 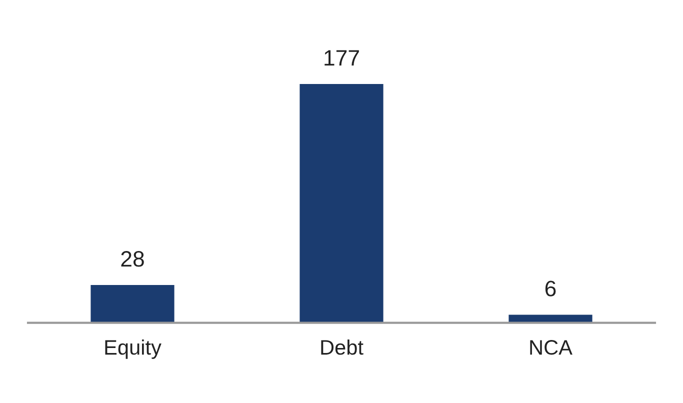 What do you see at coordinates (133, 349) in the screenshot?
I see `x-tick-label: Equity` at bounding box center [133, 349].